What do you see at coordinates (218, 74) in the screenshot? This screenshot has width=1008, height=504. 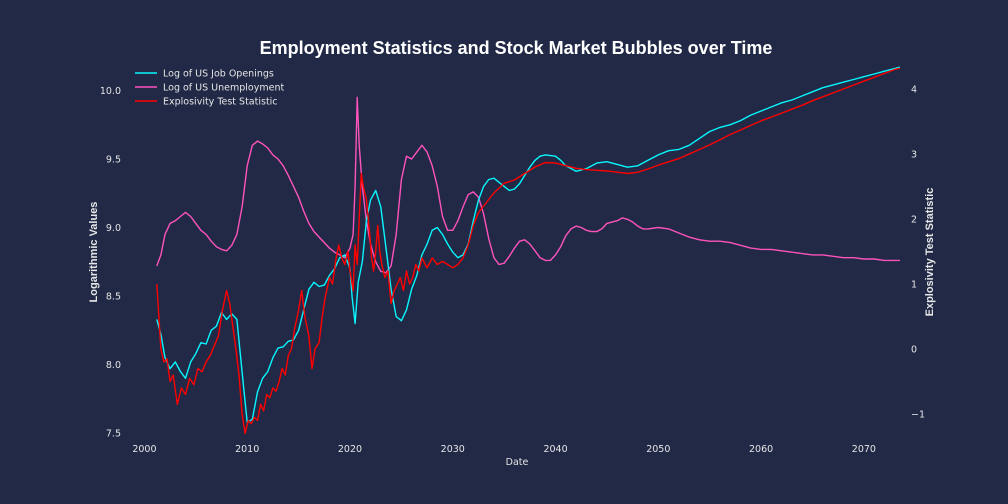 I see `legend-entry-label: Log of US Job Openings` at bounding box center [218, 74].